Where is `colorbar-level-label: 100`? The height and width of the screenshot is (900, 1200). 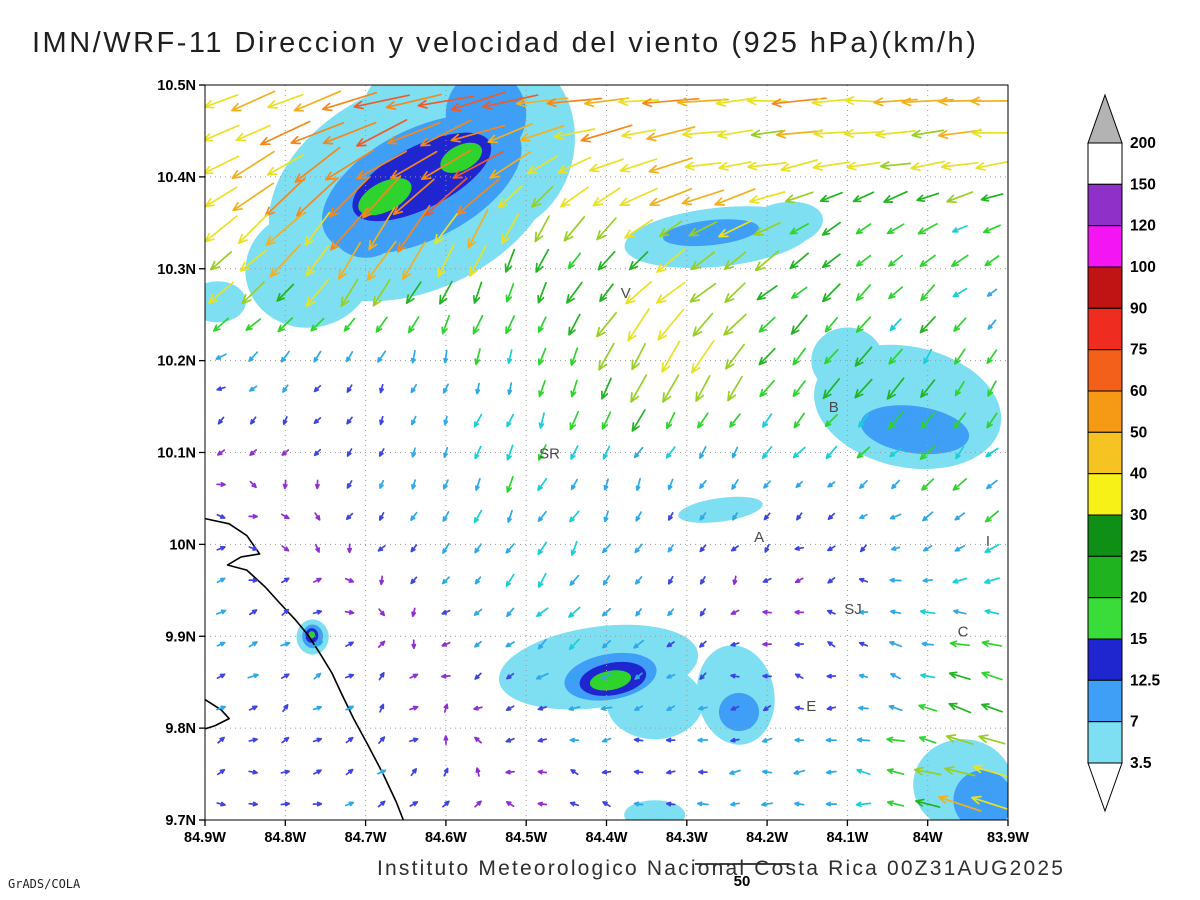 colorbar-level-label: 100 is located at coordinates (1143, 267).